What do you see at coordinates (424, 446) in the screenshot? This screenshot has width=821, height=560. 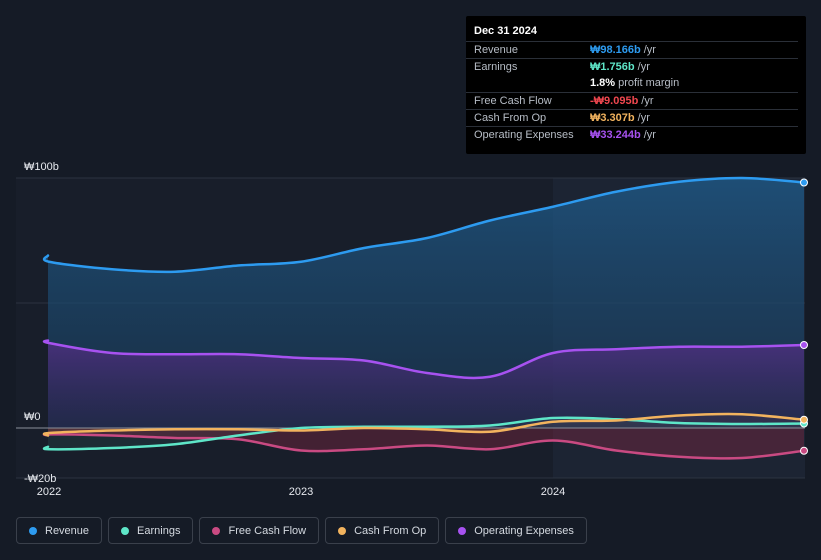 I see `line-free-cash-flow` at bounding box center [424, 446].